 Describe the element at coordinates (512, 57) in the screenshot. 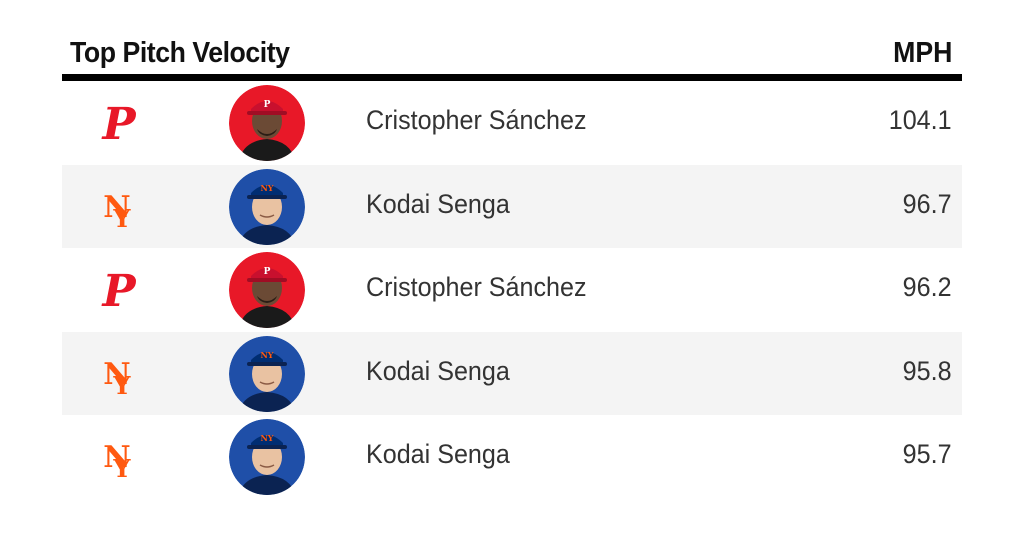

I see `leaderboard-header: Top Pitch Velocity MPH` at that location.